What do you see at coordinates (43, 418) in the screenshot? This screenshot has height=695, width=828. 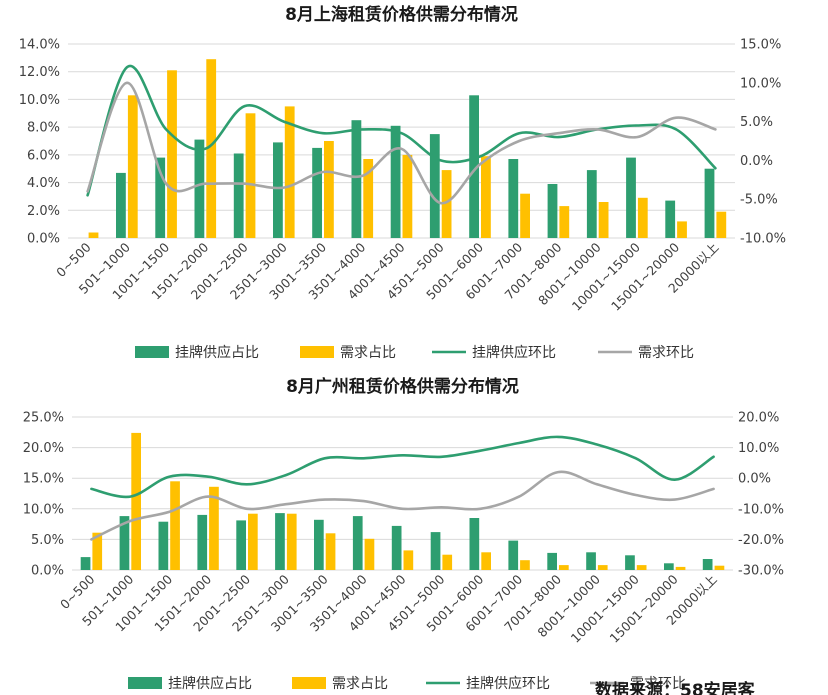 I see `left-axis-tick: 25.0%` at bounding box center [43, 418].